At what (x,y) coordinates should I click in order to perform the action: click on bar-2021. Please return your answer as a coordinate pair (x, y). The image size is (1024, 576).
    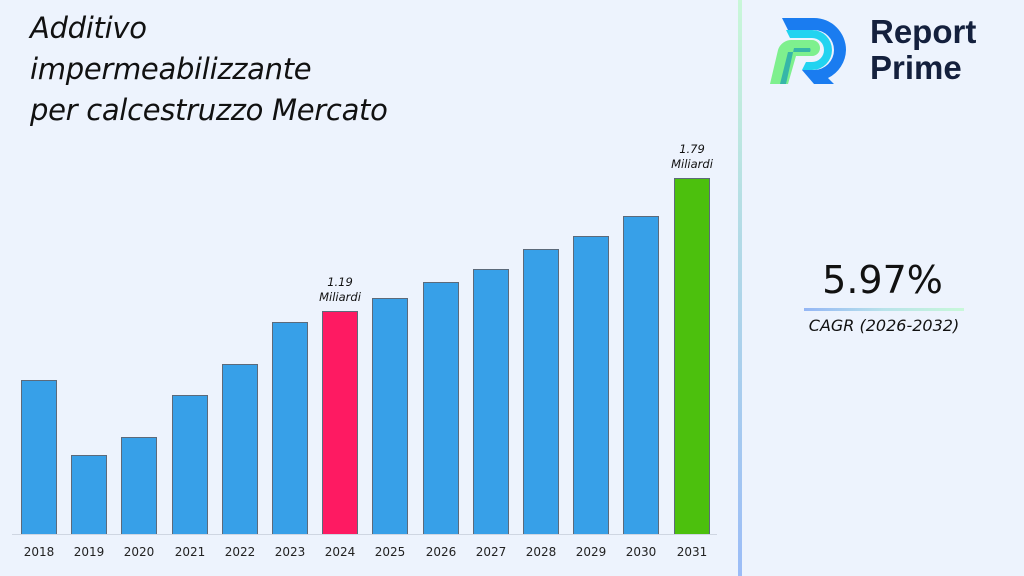
    Looking at the image, I should click on (190, 464).